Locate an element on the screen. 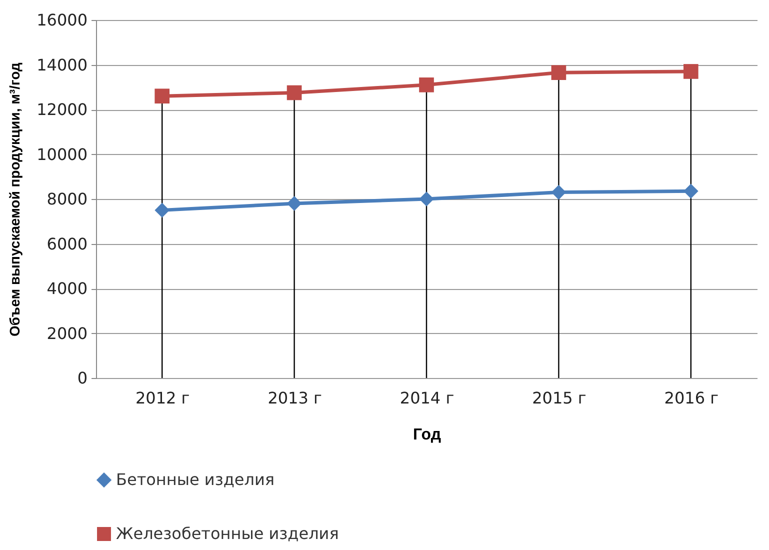 The width and height of the screenshot is (769, 550). y-tick-label: 14000 is located at coordinates (62, 64).